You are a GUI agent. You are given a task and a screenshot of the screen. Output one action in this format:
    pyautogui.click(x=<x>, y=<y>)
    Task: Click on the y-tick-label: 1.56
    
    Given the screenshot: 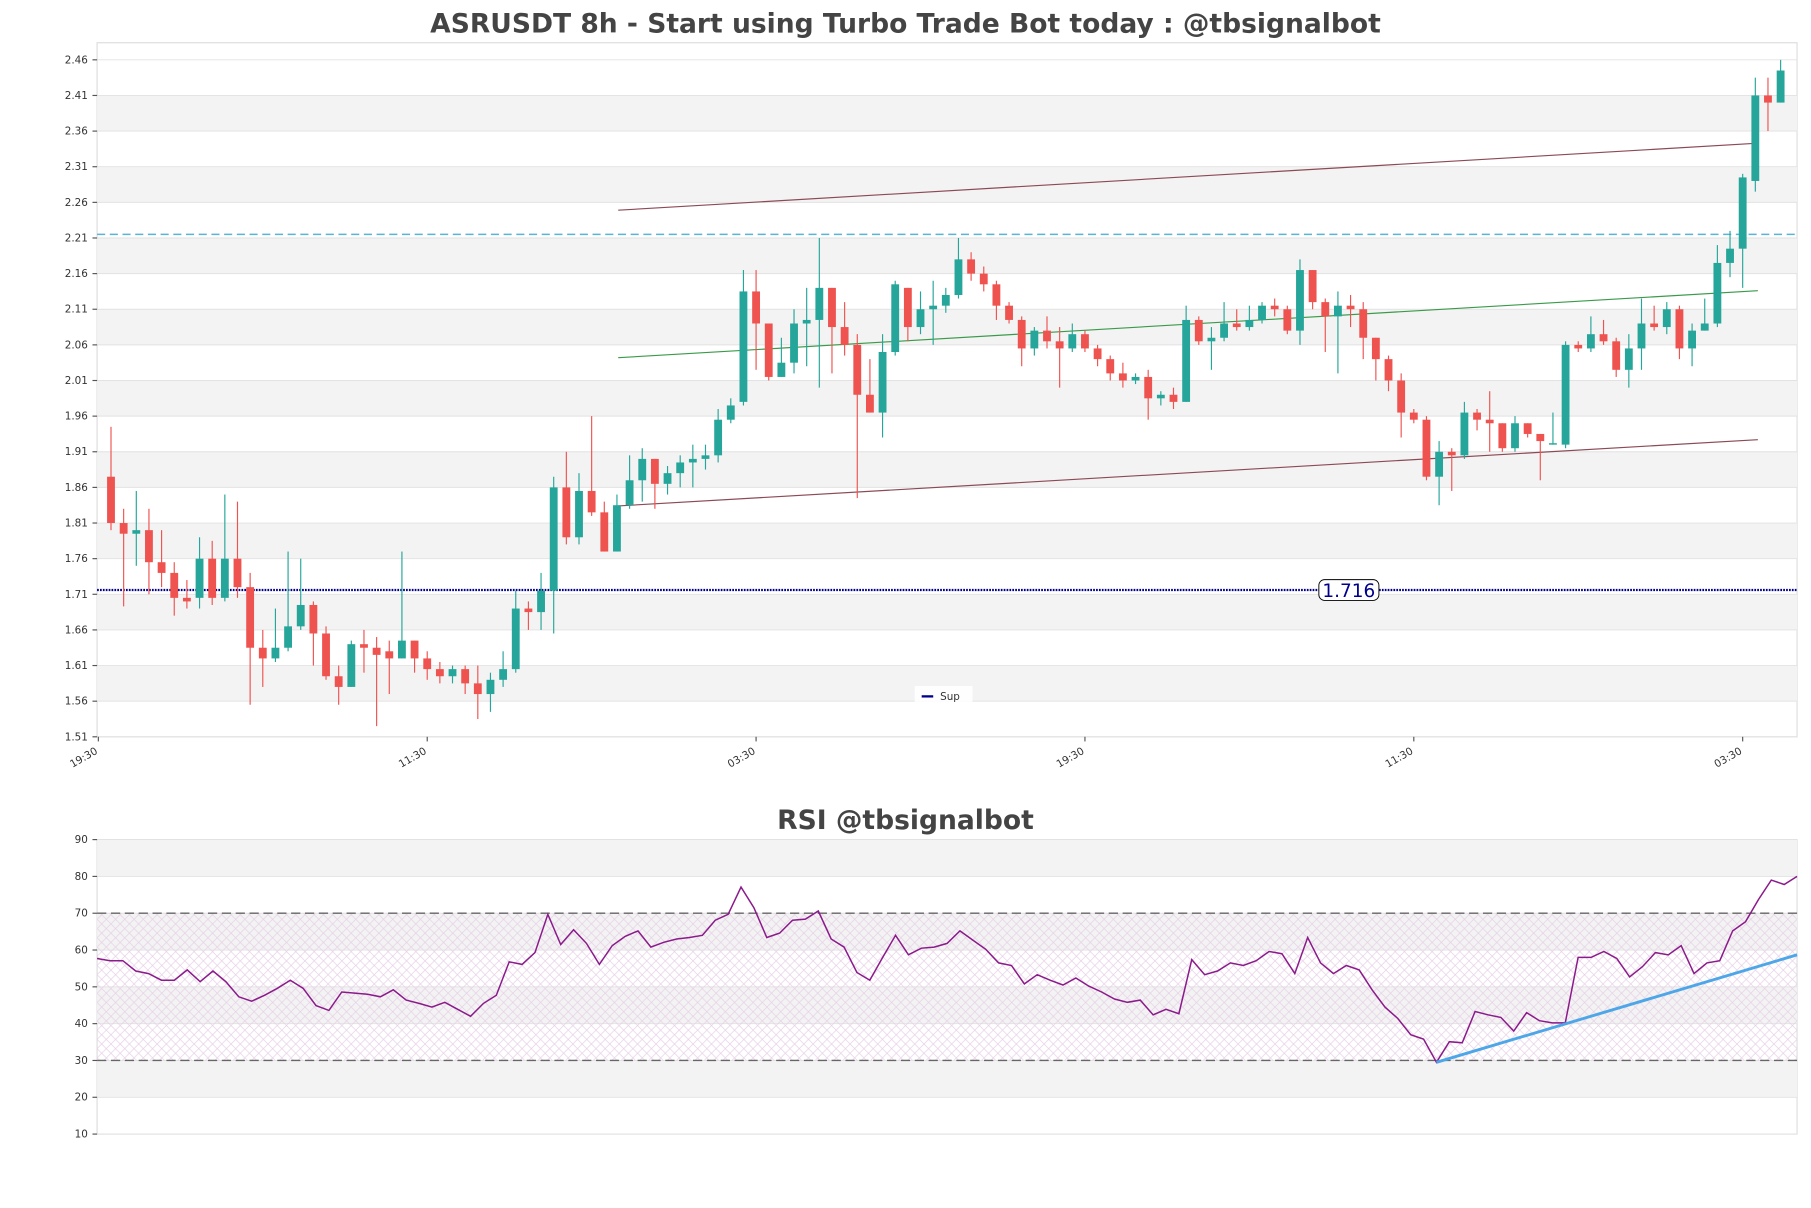 What is the action you would take?
    pyautogui.click(x=76, y=702)
    